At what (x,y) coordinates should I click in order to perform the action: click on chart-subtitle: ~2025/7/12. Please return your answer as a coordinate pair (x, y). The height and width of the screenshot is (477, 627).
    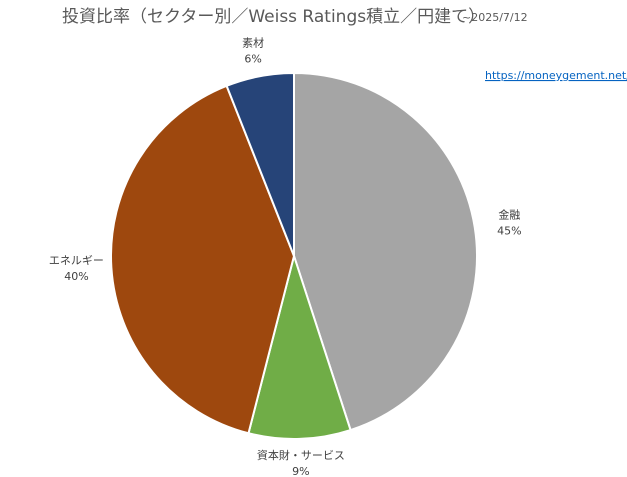
    Looking at the image, I should click on (495, 17).